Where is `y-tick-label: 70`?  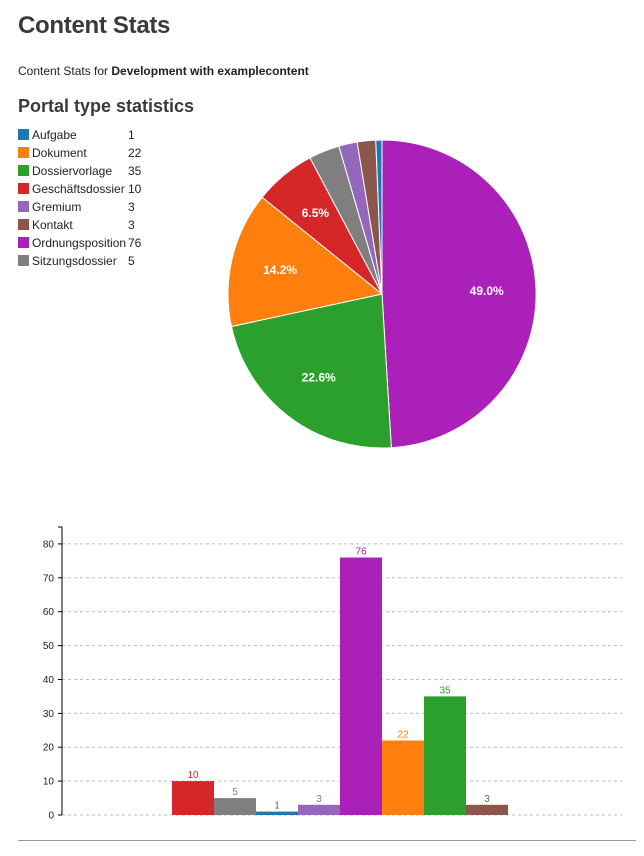 y-tick-label: 70 is located at coordinates (49, 578).